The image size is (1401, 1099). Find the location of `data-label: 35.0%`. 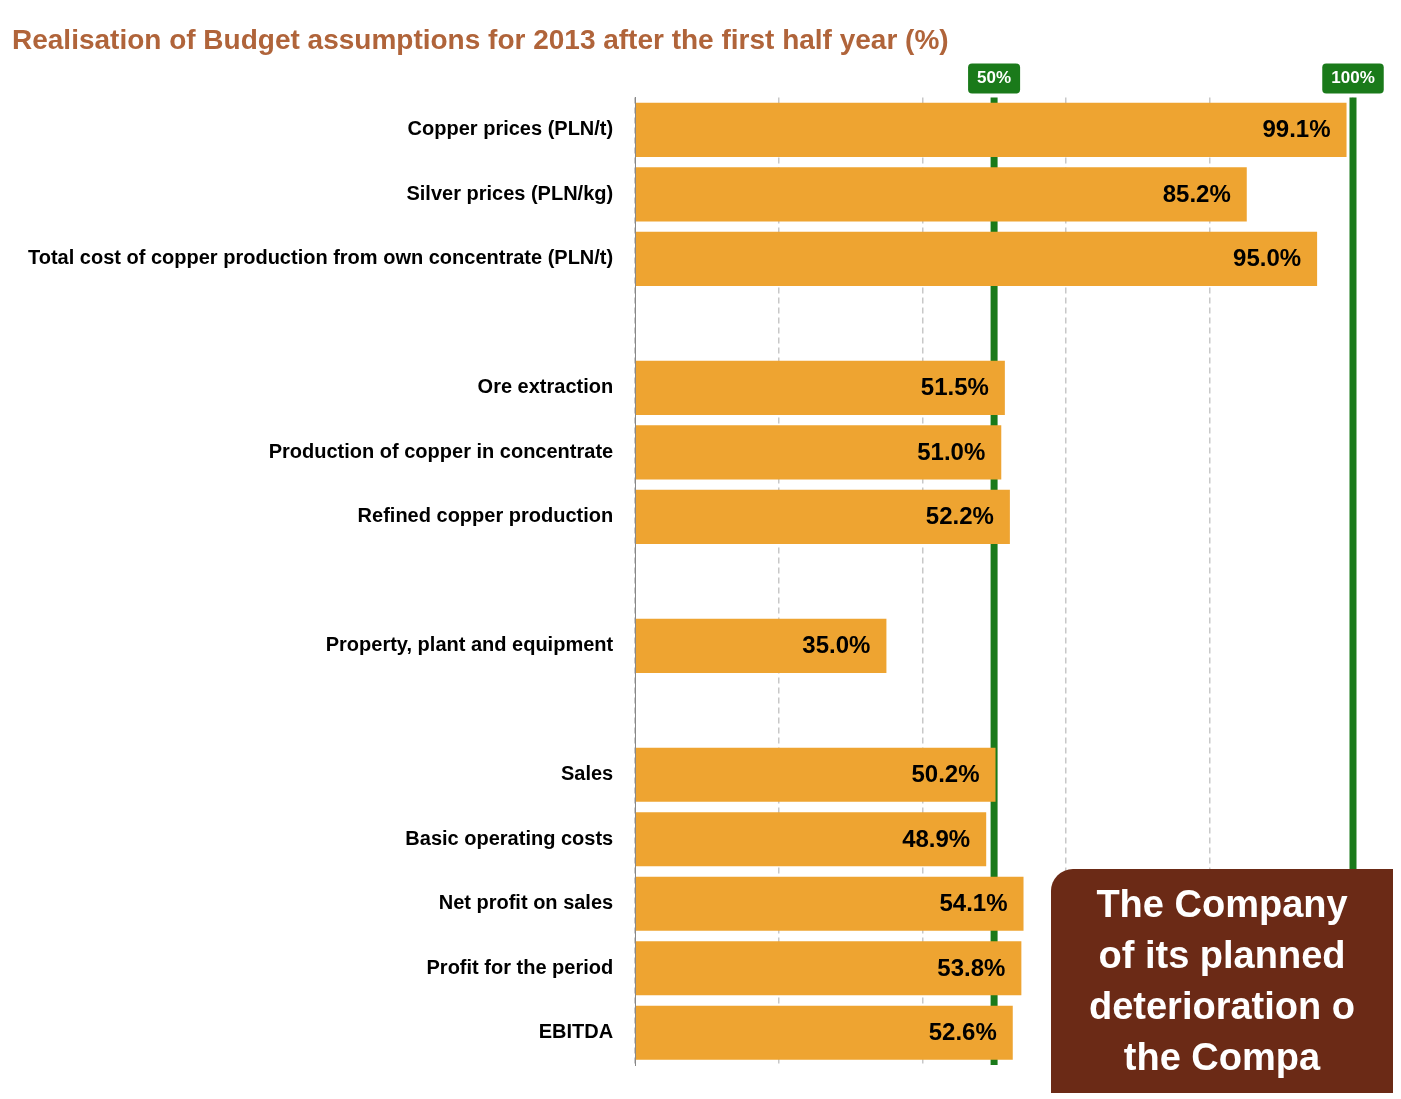

data-label: 35.0% is located at coordinates (836, 645).